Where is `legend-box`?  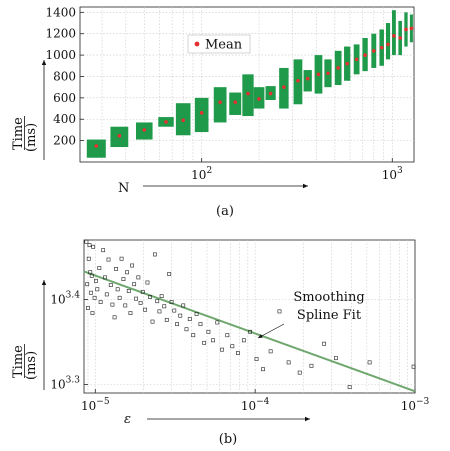 legend-box is located at coordinates (219, 44).